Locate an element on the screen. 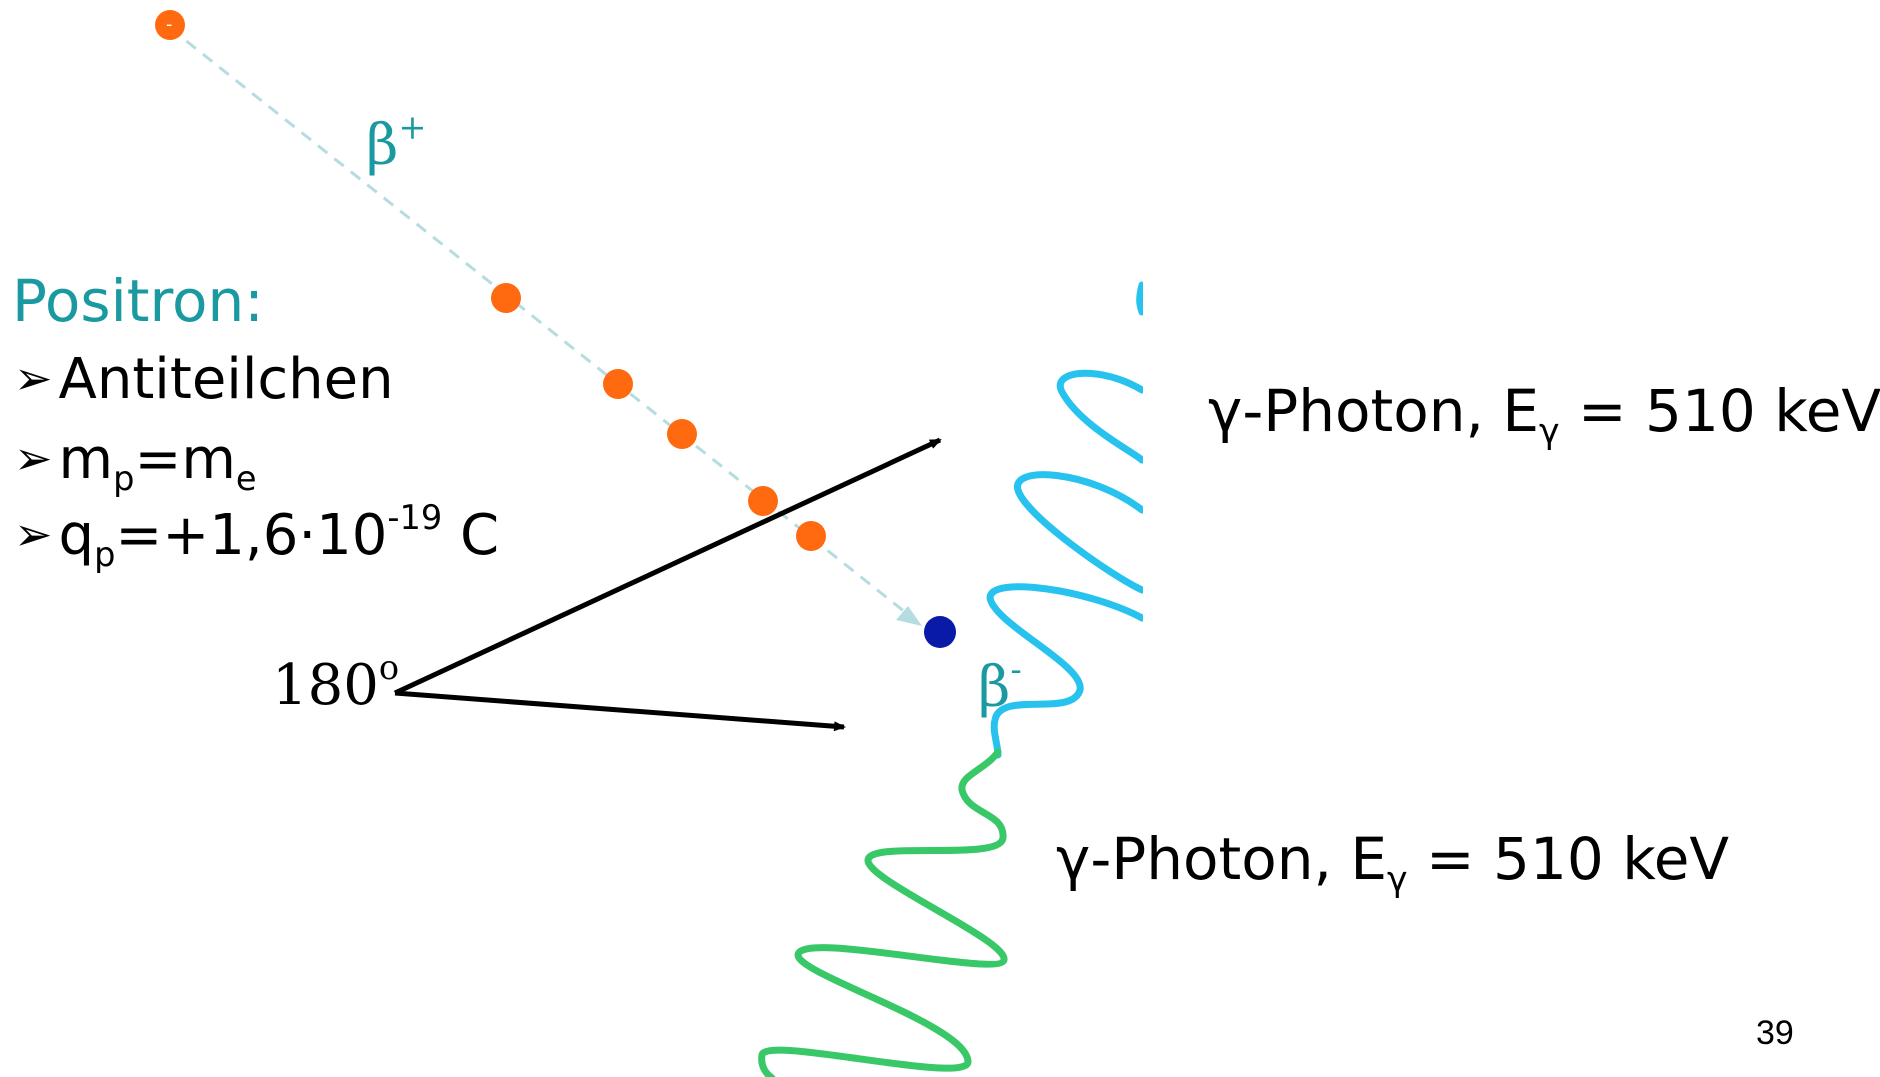  trajectory-arrowhead is located at coordinates (909, 616).